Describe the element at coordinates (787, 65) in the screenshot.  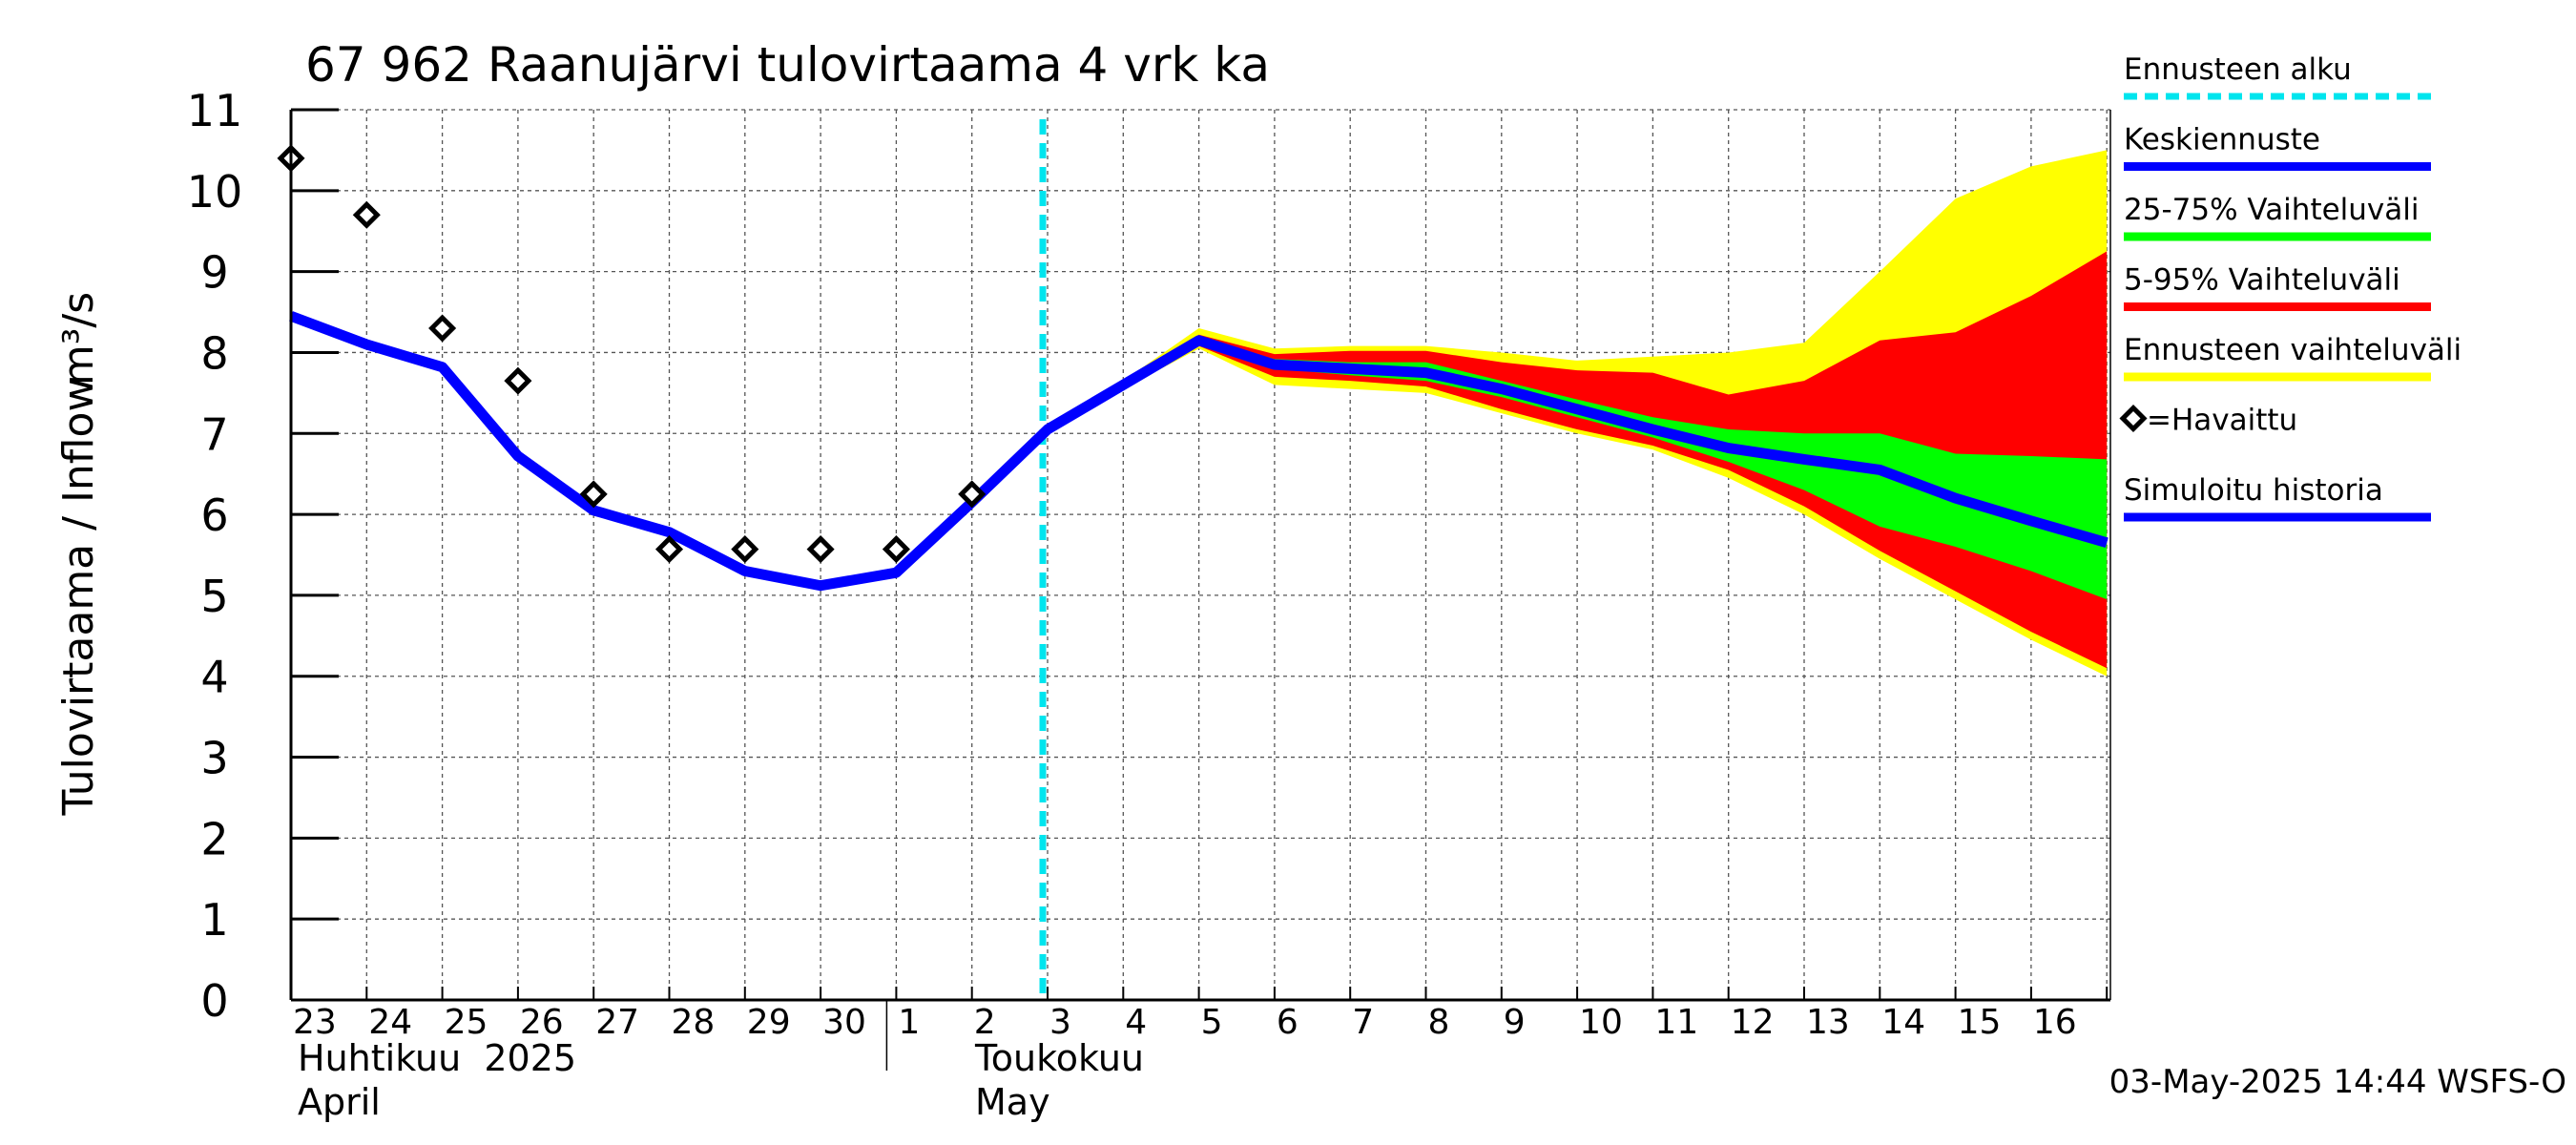
I see `chart-title: 67 962 Raanujärvi tulovirtaama 4 vrk ka` at that location.